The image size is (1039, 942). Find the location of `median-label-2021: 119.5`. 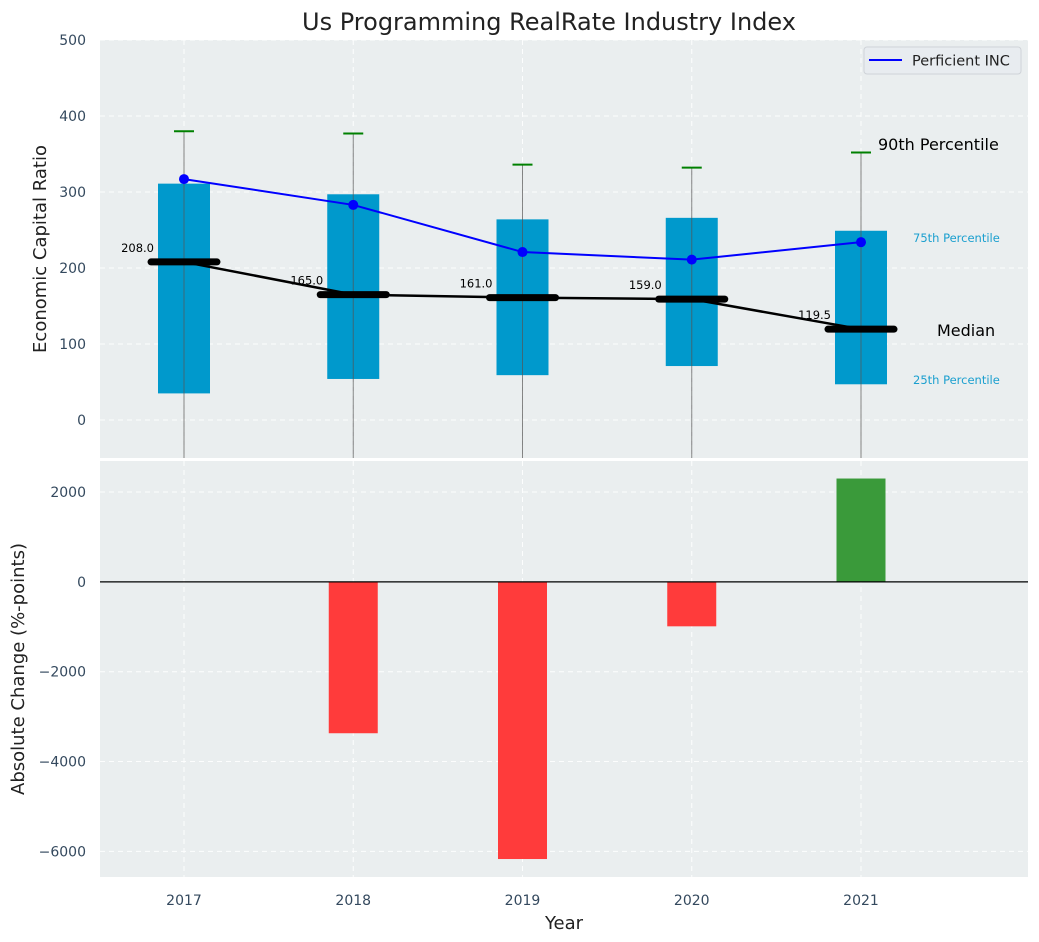

median-label-2021: 119.5 is located at coordinates (814, 315).